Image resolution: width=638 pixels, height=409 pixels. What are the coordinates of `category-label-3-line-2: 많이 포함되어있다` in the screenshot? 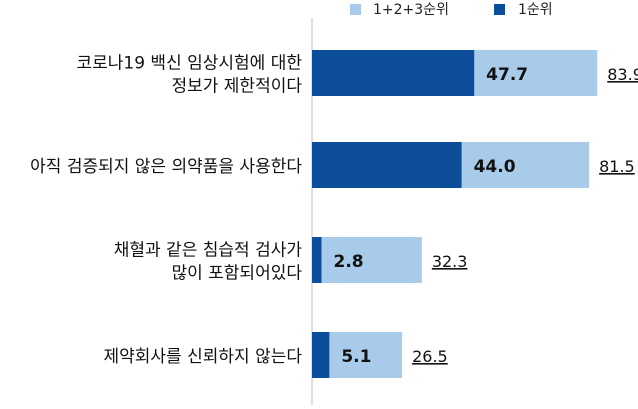 It's located at (236, 274).